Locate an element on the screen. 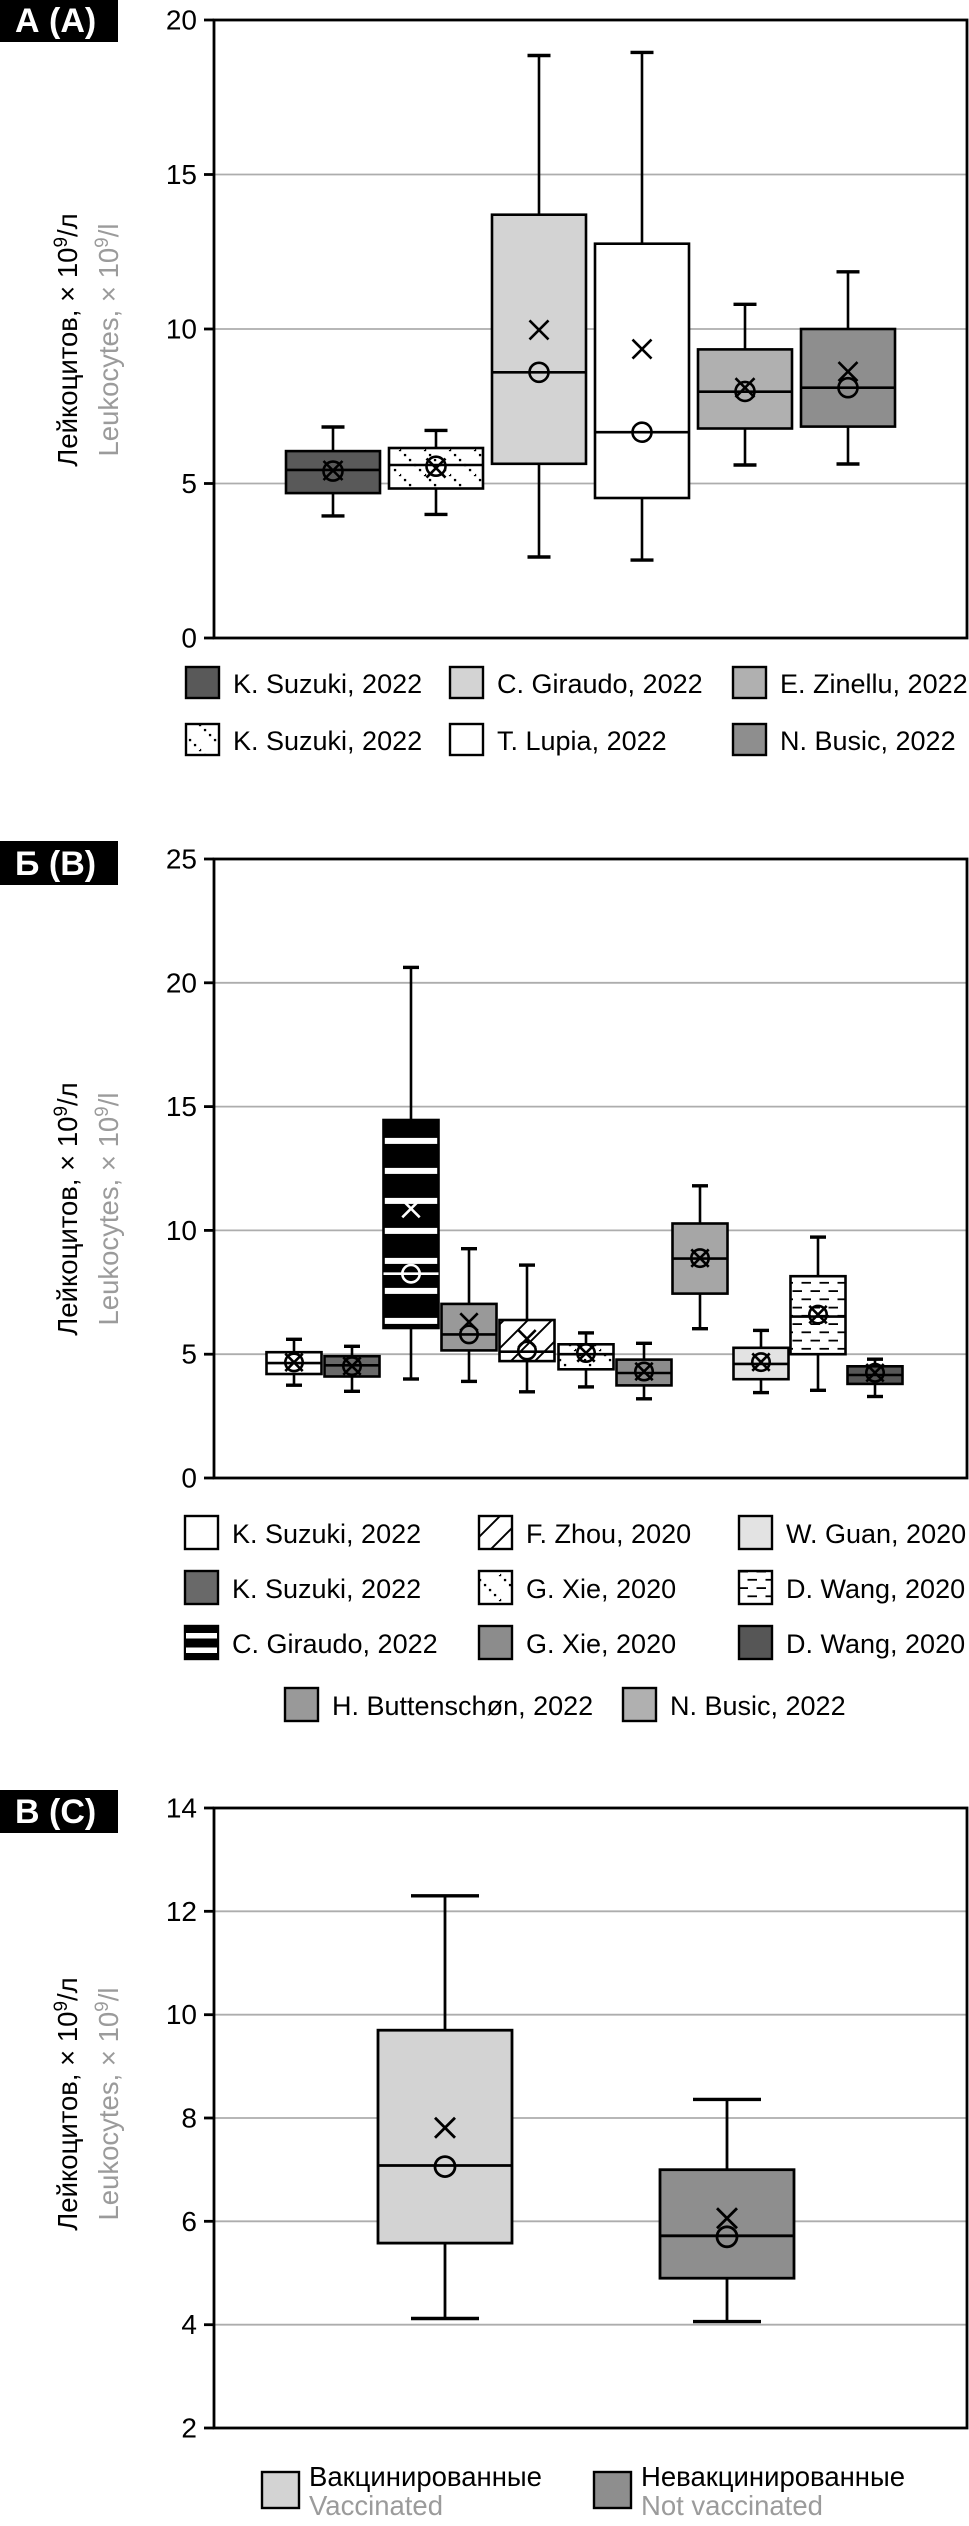 Image resolution: width=969 pixels, height=2526 pixels. svg-text: В (С) is located at coordinates (55, 1812).